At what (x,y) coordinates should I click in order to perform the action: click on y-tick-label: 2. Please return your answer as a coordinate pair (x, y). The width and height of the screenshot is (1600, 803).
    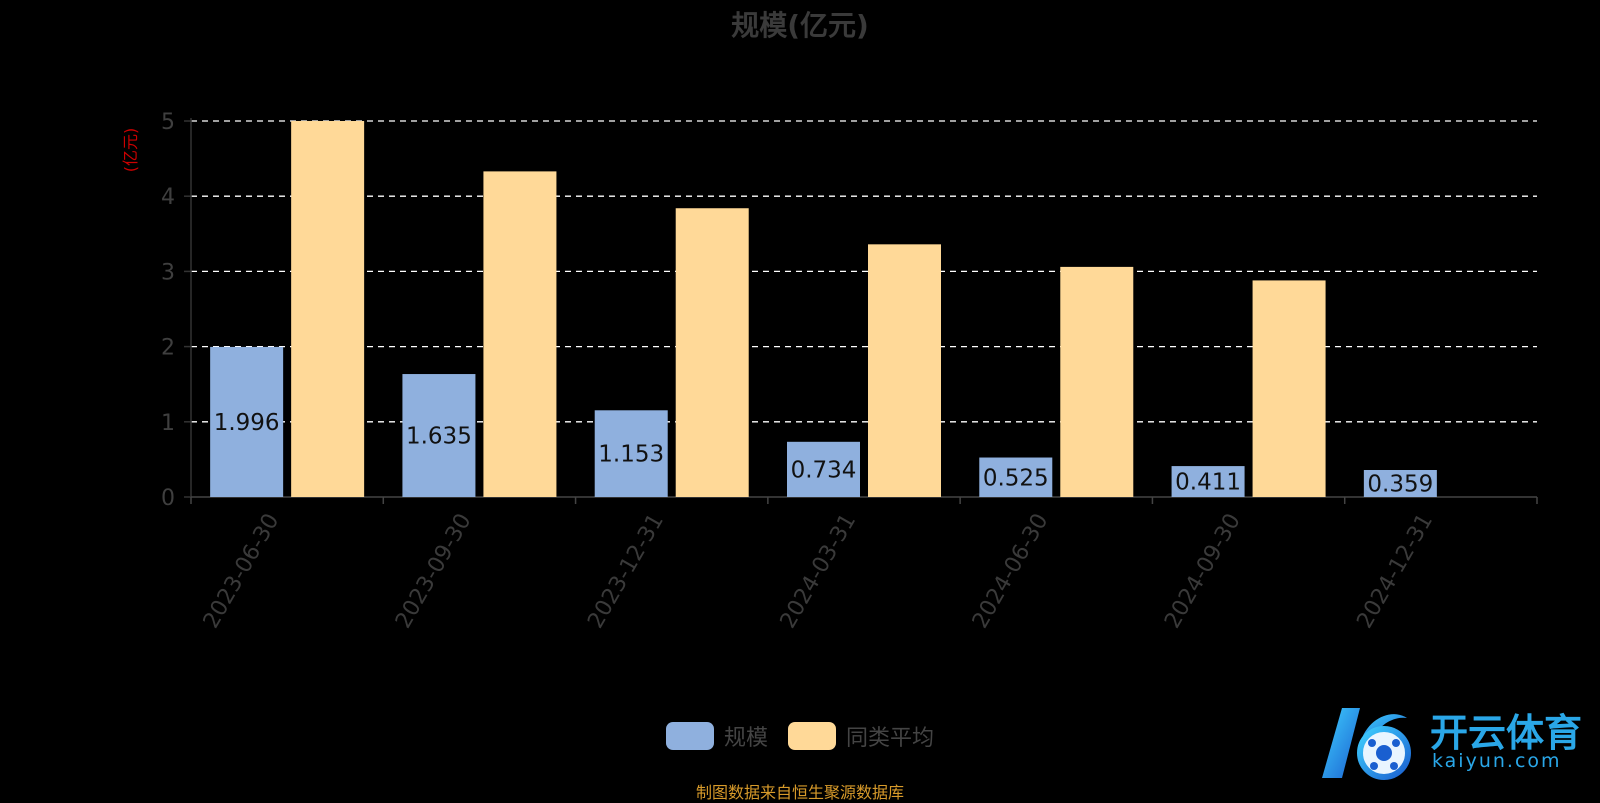
    Looking at the image, I should click on (168, 348).